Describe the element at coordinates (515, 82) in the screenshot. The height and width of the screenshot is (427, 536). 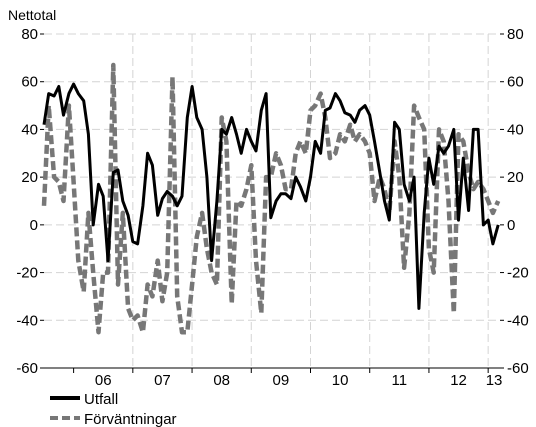
I see `y-tick-label-right: 60` at that location.